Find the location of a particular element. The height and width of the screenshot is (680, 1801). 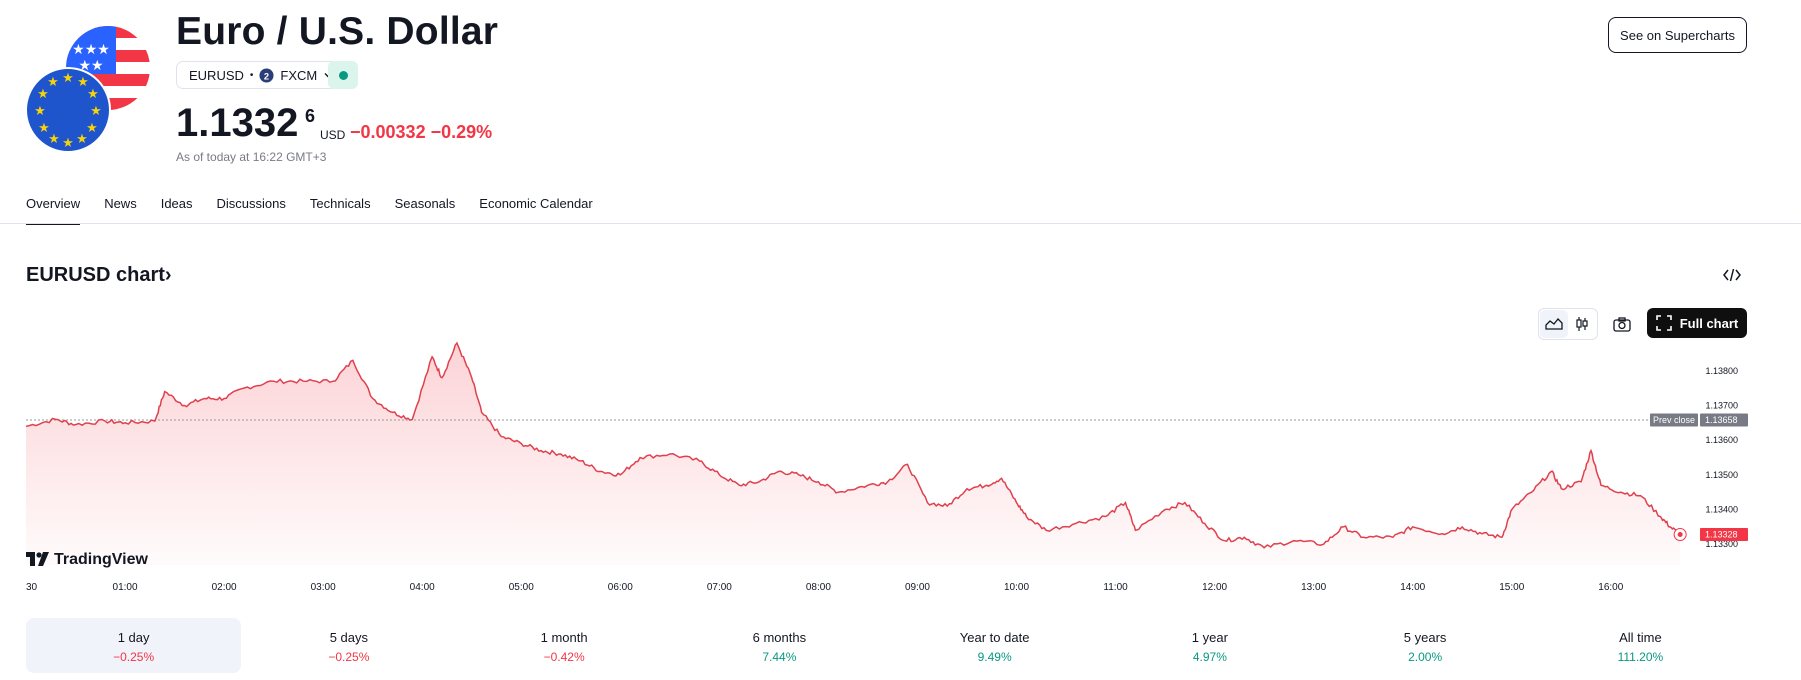

period-label: 1 day is located at coordinates (133, 637).